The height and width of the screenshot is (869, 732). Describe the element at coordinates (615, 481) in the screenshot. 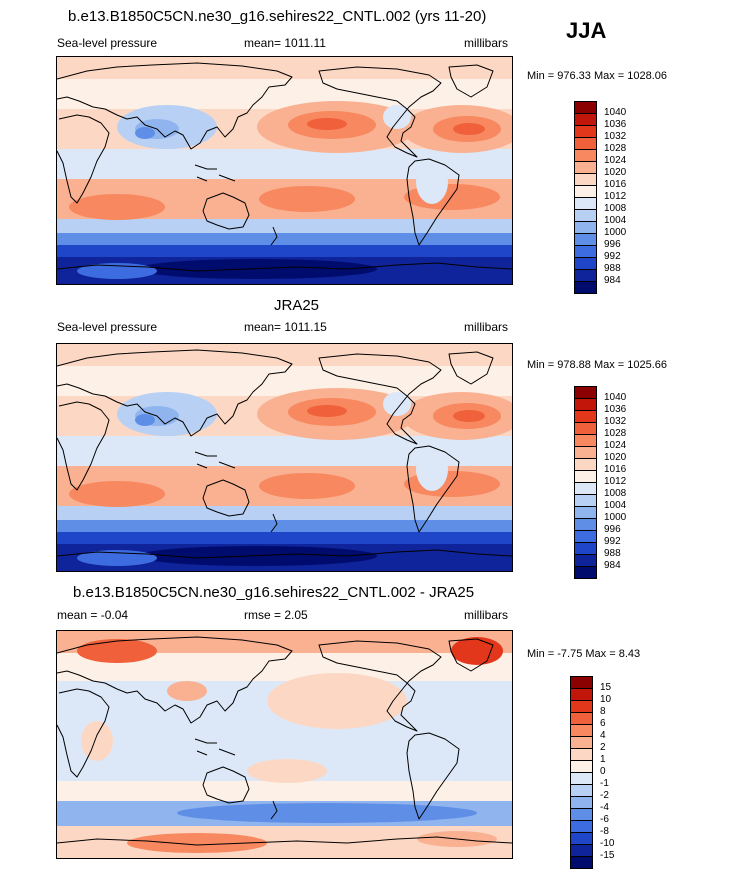

I see `colorbar-label: 1012` at that location.